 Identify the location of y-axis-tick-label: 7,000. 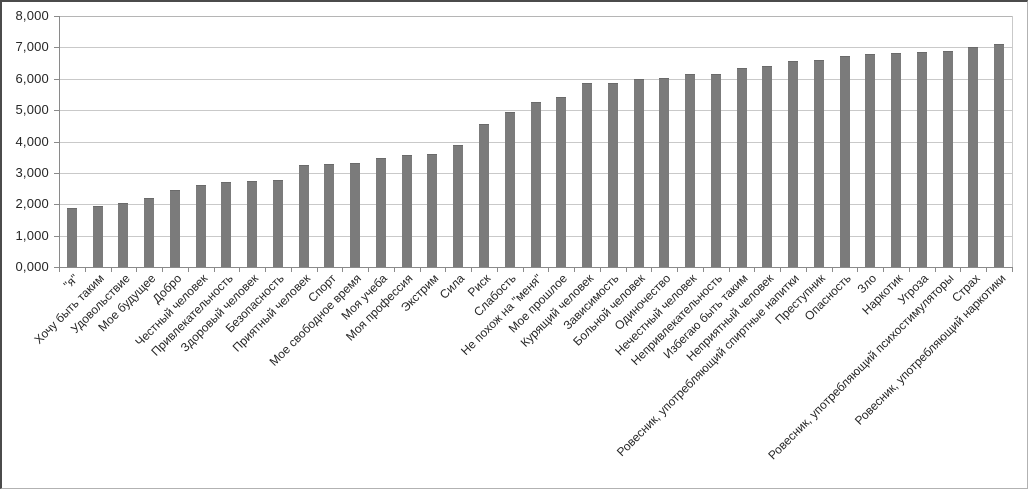
(32, 47).